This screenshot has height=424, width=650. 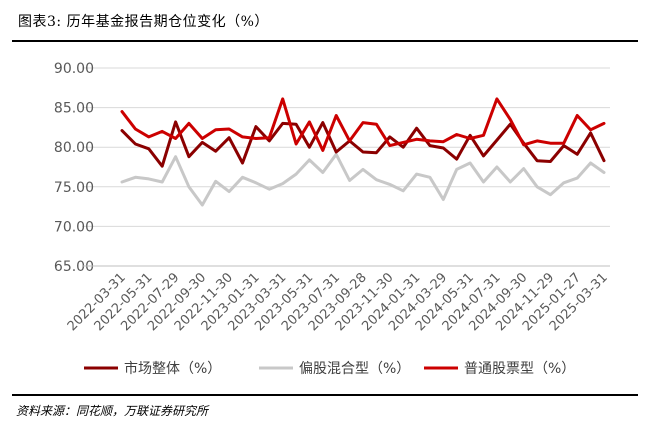 What do you see at coordinates (325, 41) in the screenshot?
I see `title-rule` at bounding box center [325, 41].